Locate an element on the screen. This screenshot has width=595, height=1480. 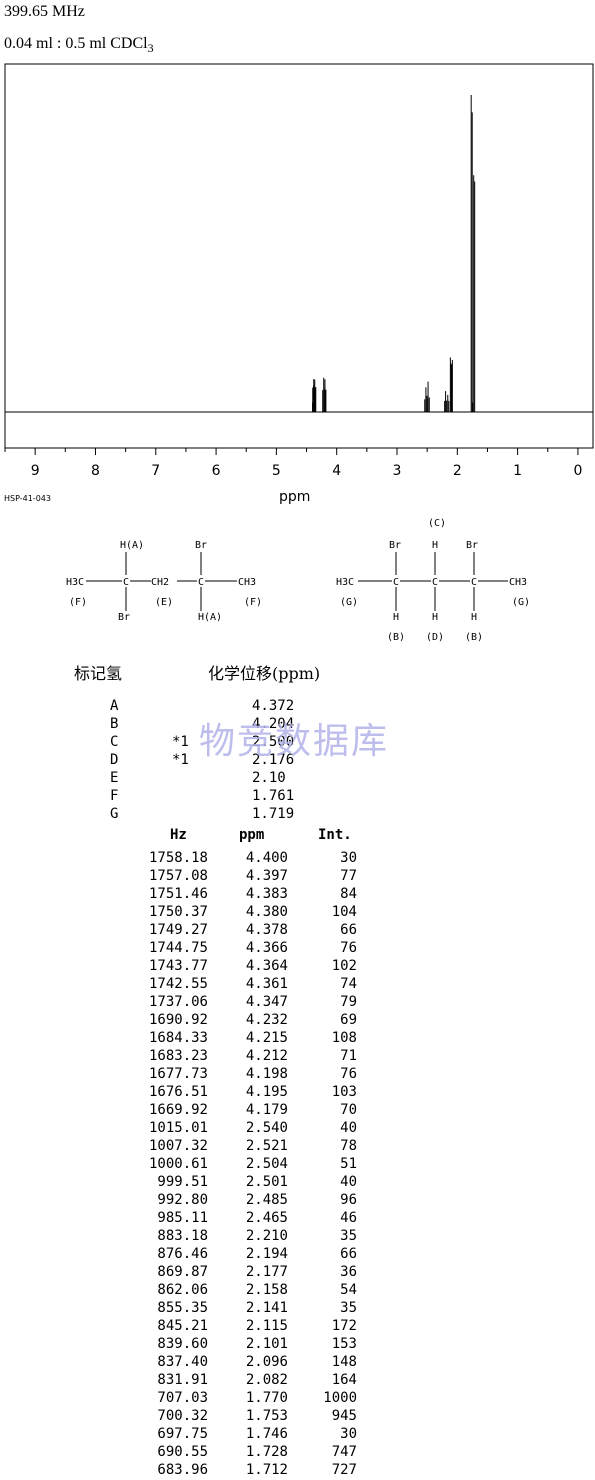
peak-int: 66 is located at coordinates (348, 1254).